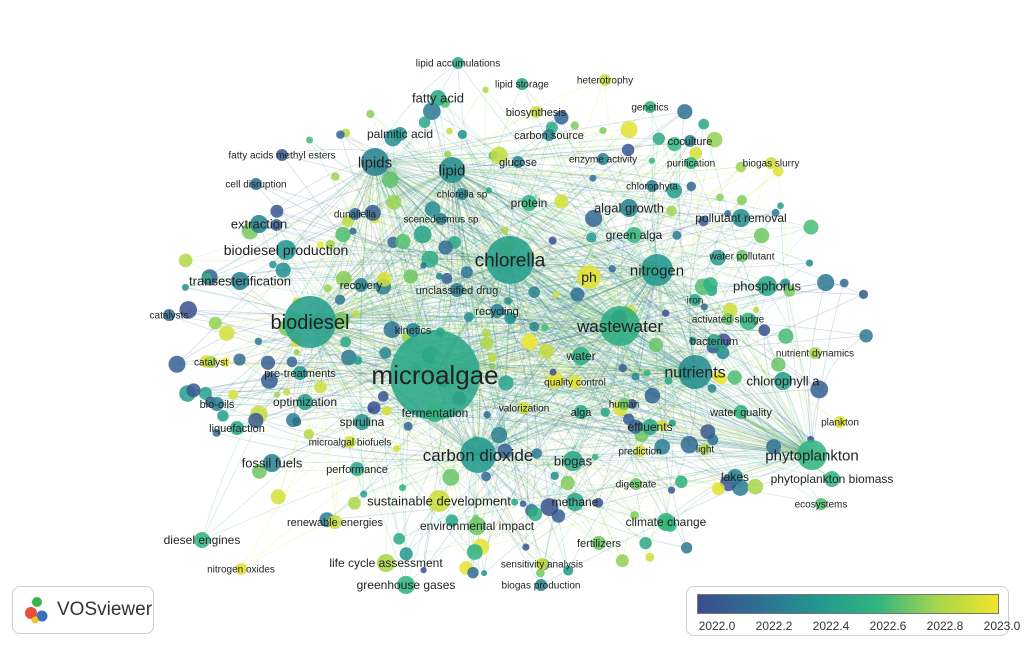 This screenshot has height=649, width=1024. I want to click on keyword-node-fossil-fuels, so click(272, 463).